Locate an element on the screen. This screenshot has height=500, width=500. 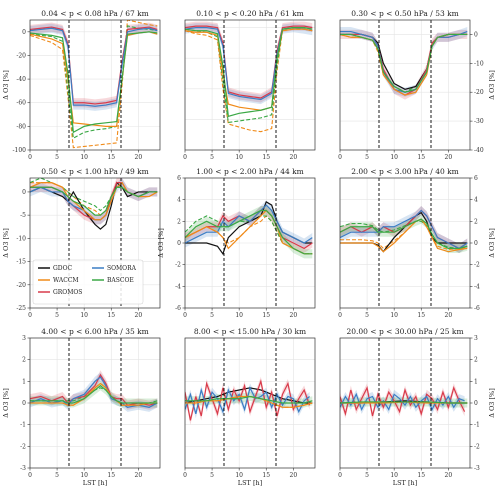
y-tick-label: -60 is located at coordinates (21, 103).